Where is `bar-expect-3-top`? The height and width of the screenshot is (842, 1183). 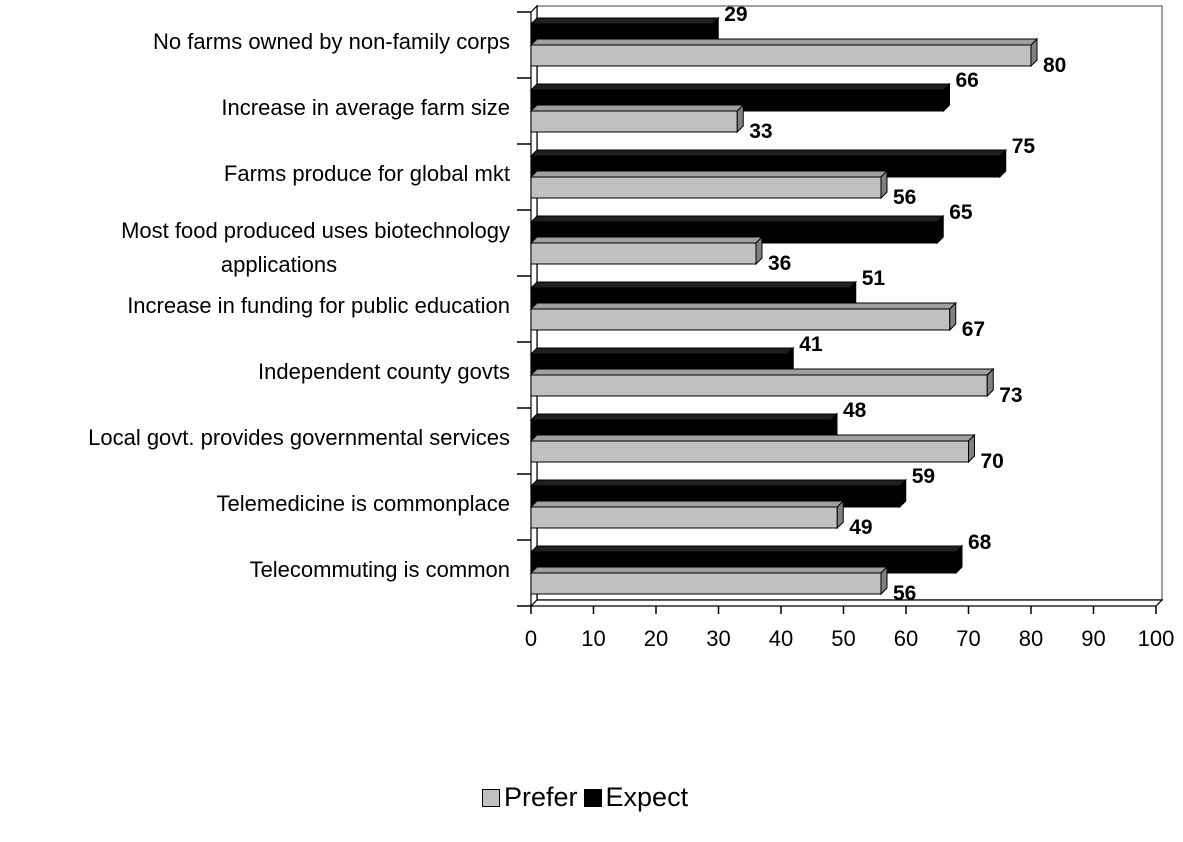 bar-expect-3-top is located at coordinates (737, 219).